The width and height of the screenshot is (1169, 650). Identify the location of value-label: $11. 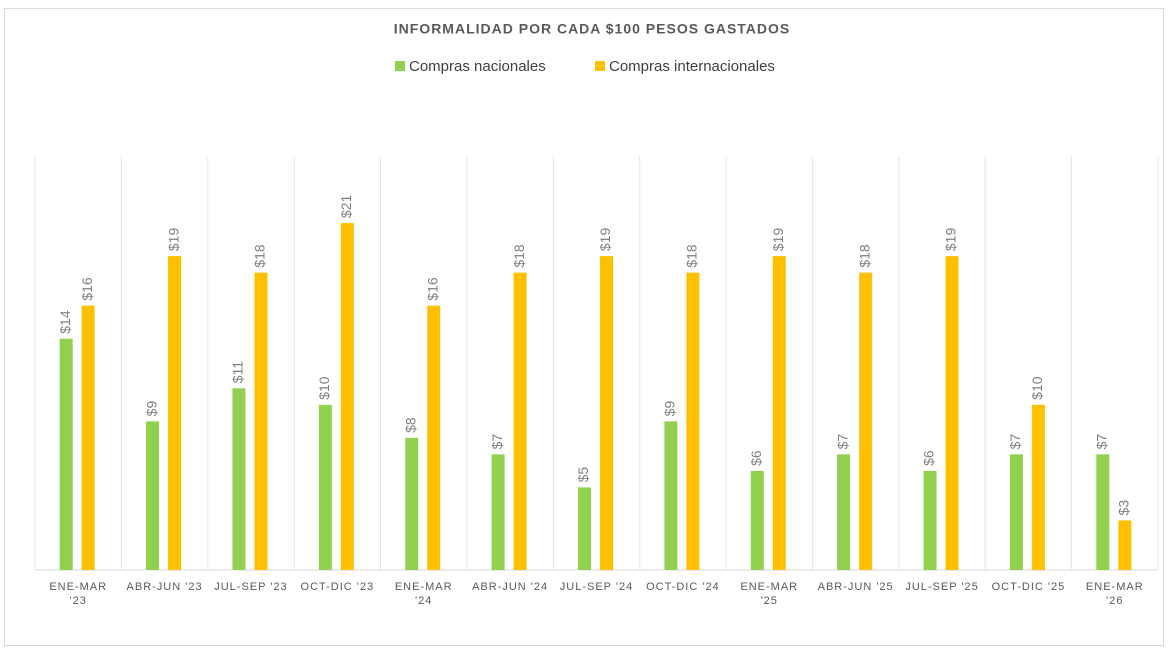
(238, 372).